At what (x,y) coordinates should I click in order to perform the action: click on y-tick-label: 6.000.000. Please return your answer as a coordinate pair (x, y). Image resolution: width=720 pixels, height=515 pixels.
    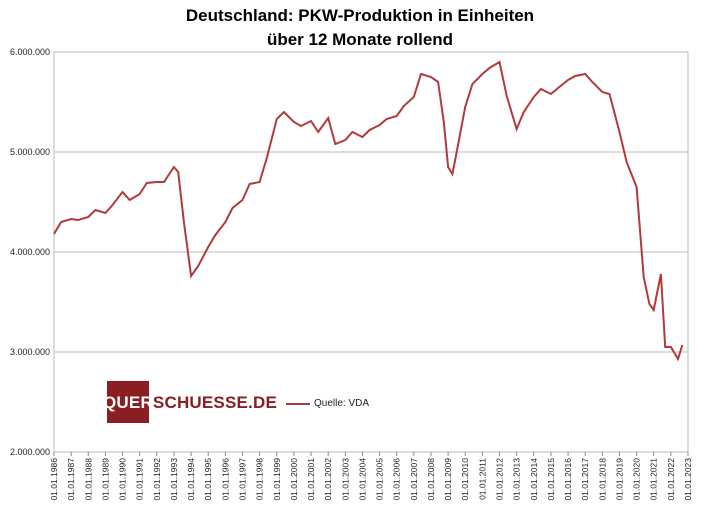
    Looking at the image, I should click on (30, 52).